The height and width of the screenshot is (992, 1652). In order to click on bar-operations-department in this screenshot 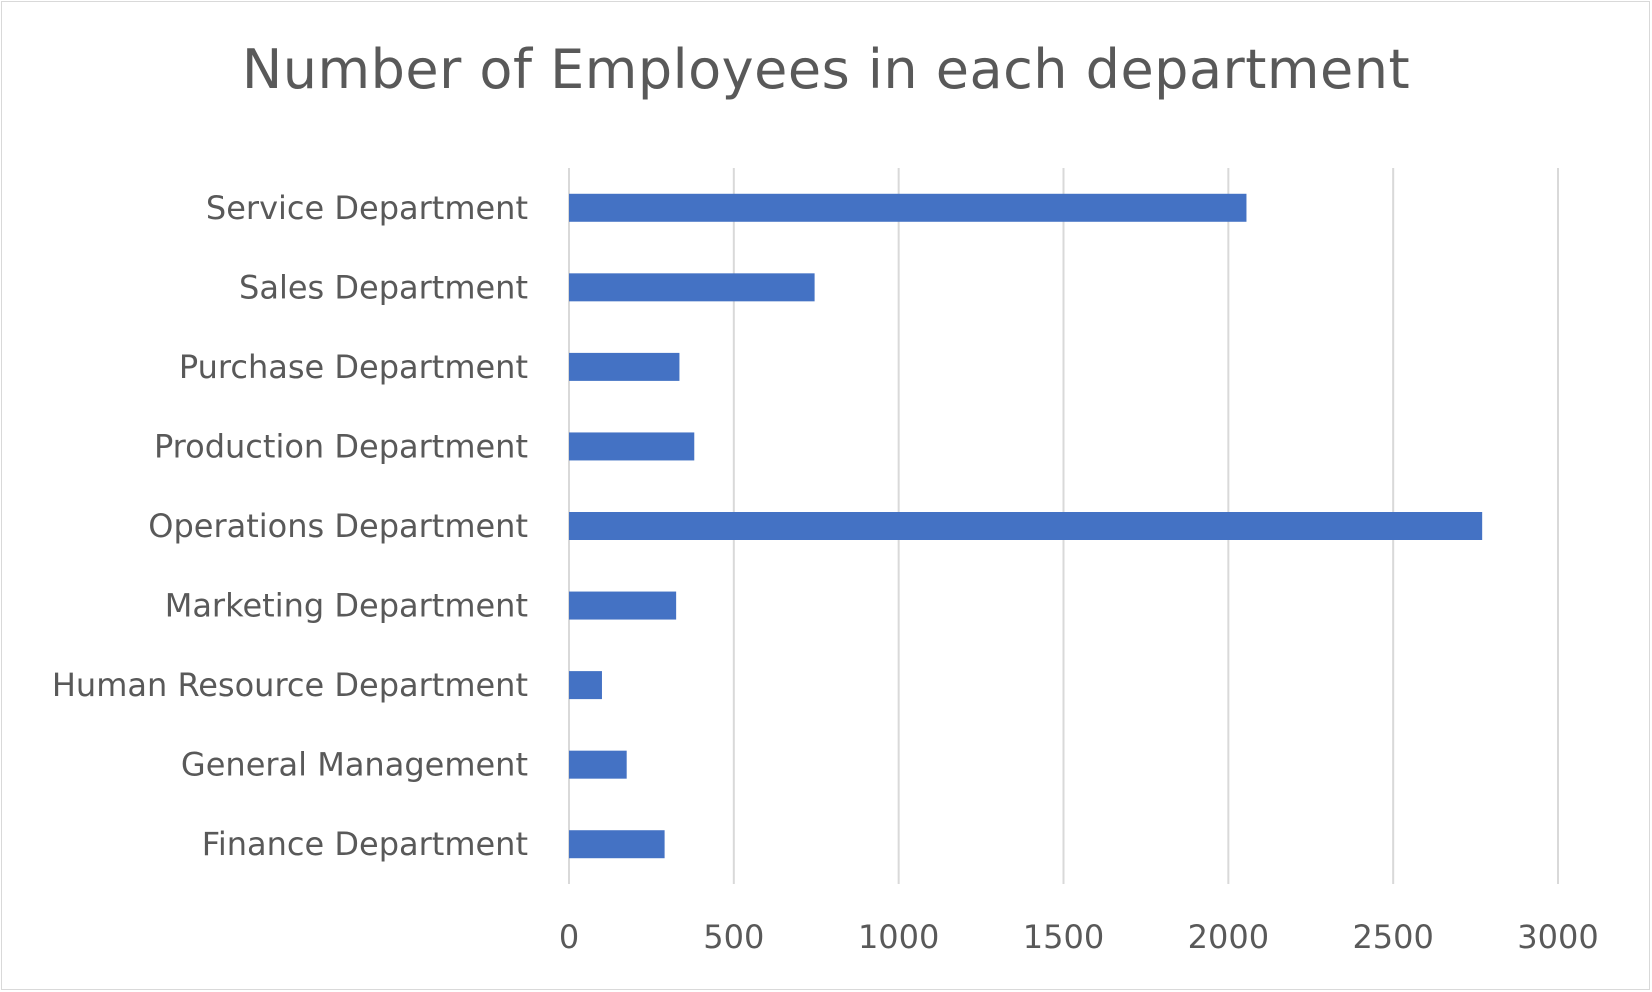, I will do `click(1026, 526)`.